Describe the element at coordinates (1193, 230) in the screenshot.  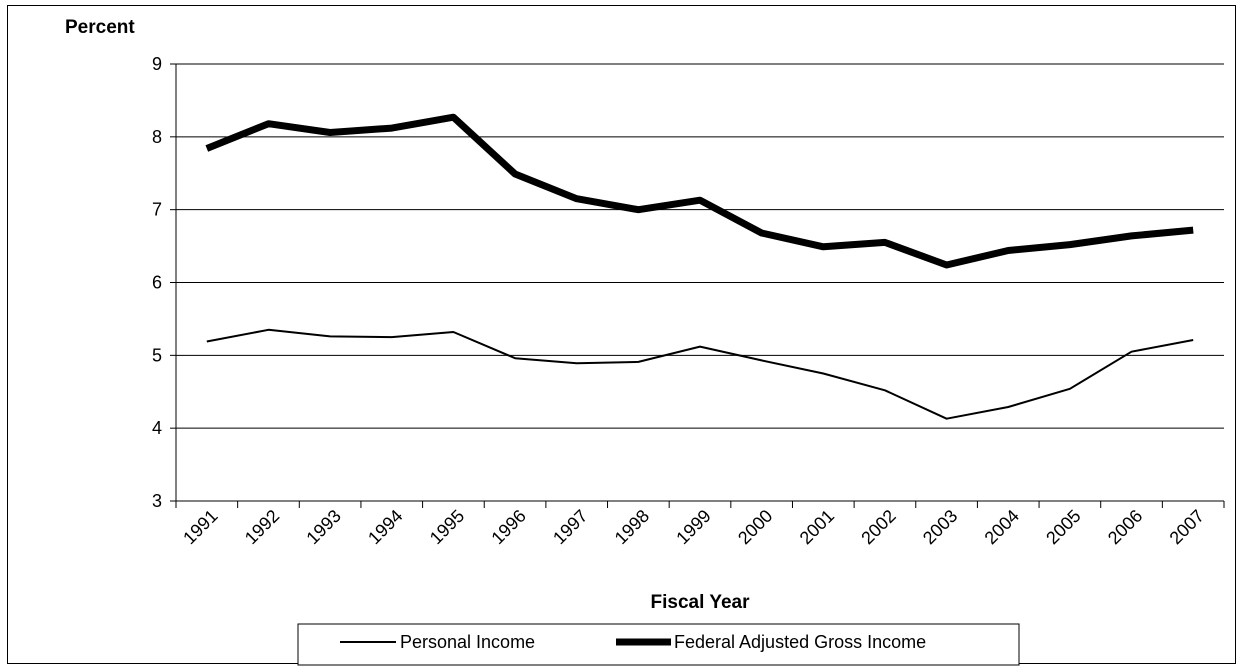
I see `data-point-federal-agi-2007` at that location.